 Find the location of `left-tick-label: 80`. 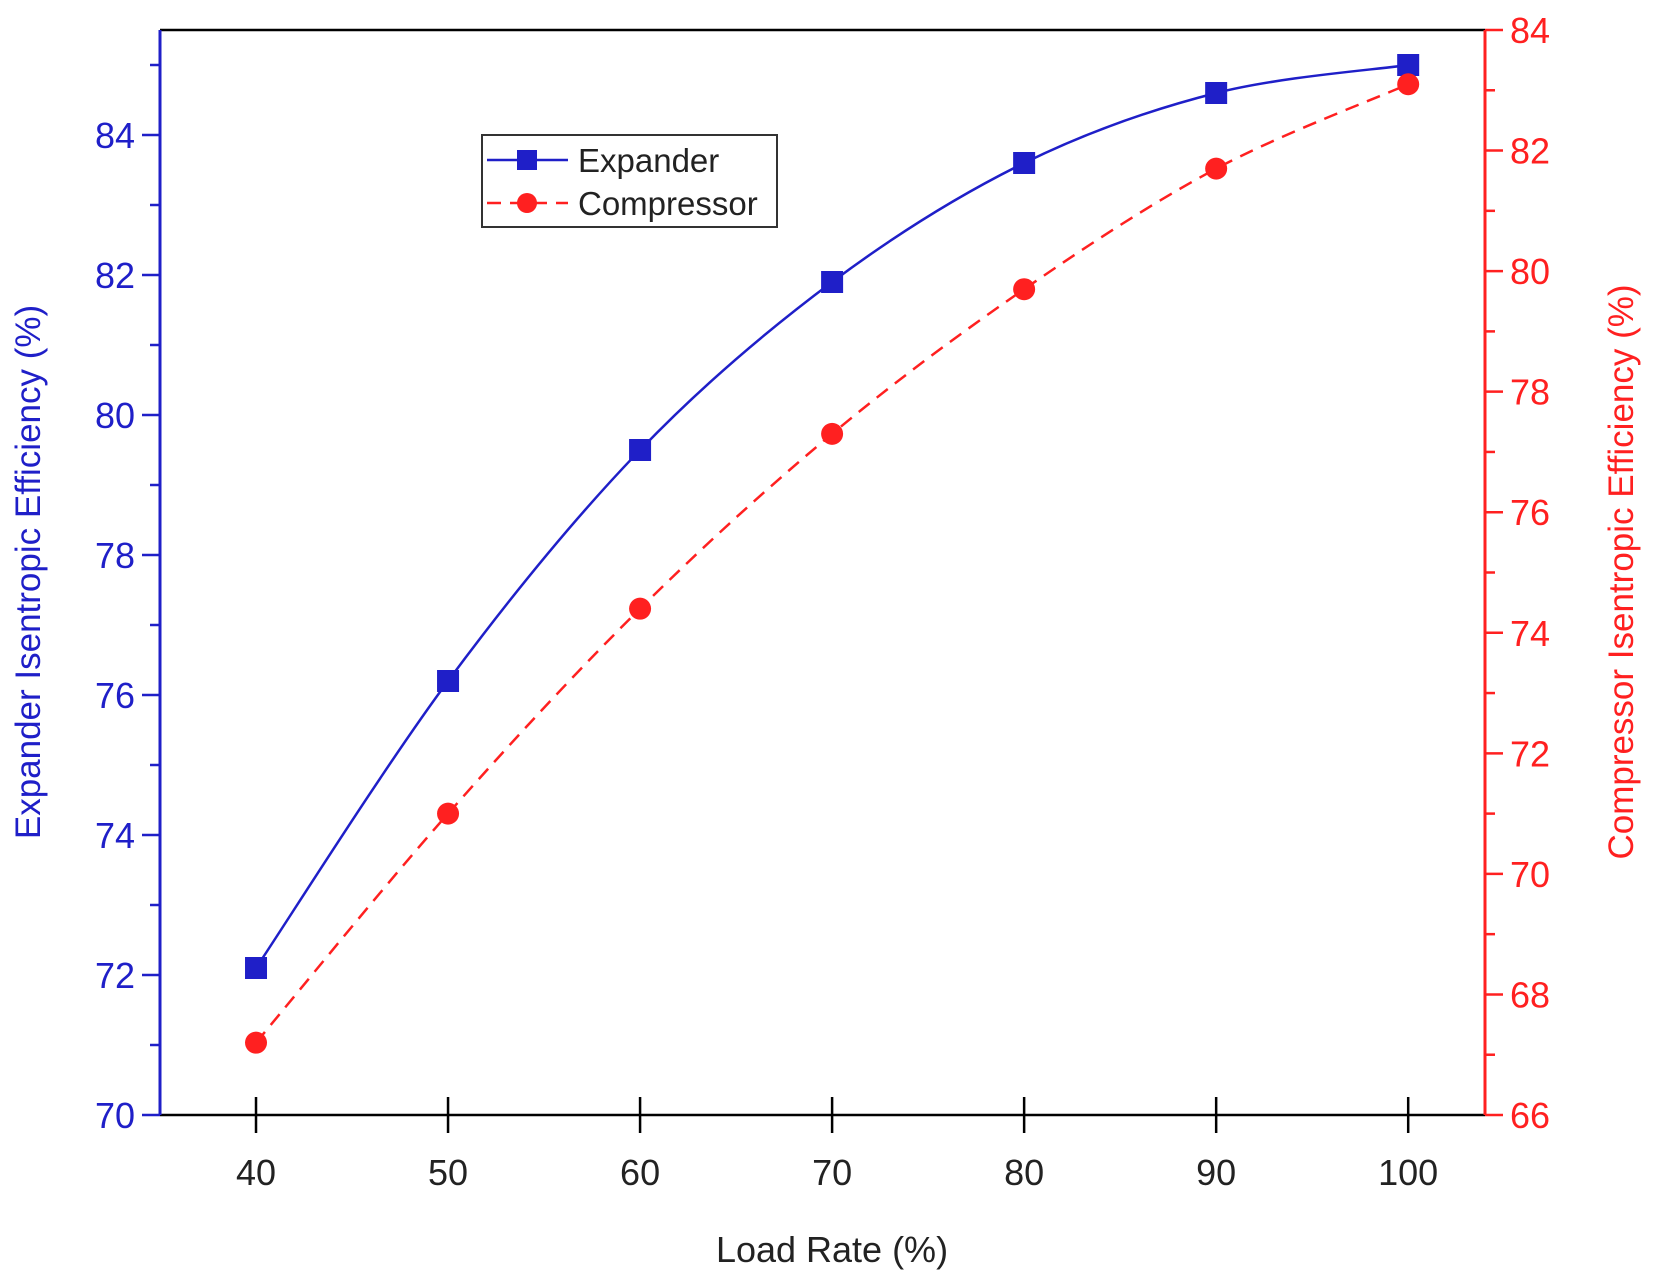

left-tick-label: 80 is located at coordinates (115, 415).